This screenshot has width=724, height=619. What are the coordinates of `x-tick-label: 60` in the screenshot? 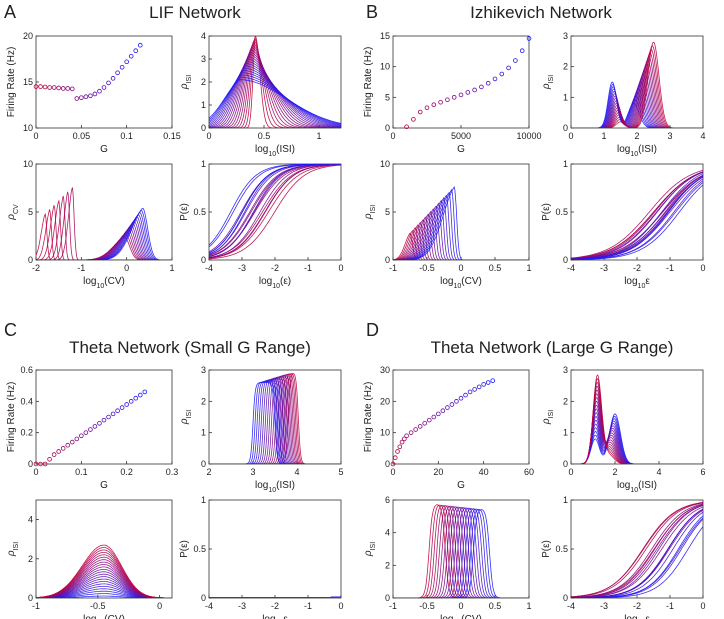 It's located at (529, 472).